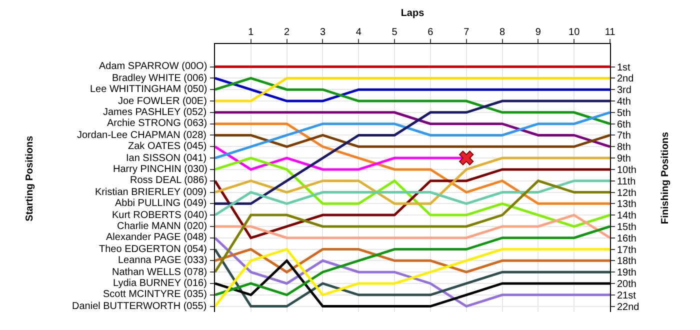 Image resolution: width=700 pixels, height=330 pixels. Describe the element at coordinates (624, 68) in the screenshot. I see `y-tick-label: 1st` at that location.